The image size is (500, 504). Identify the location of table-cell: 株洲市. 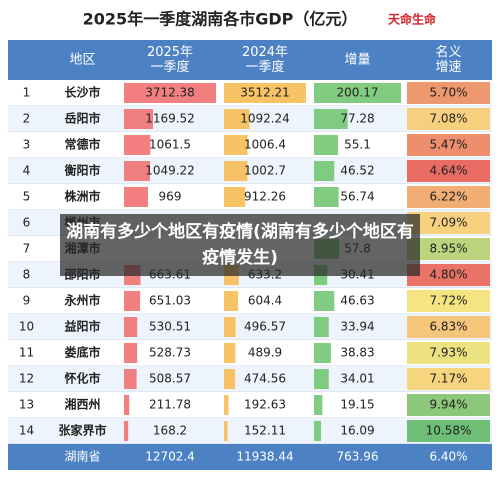
(82, 196).